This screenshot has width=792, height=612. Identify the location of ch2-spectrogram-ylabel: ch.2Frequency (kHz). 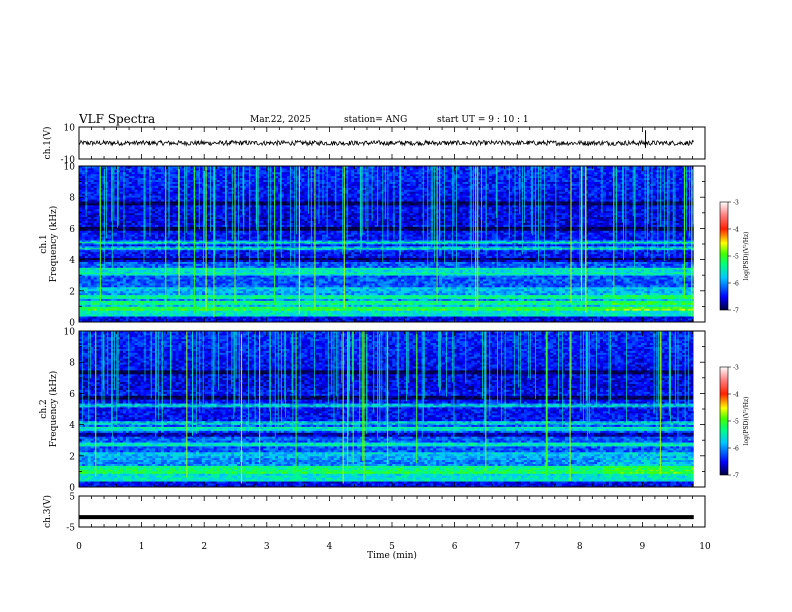
(49, 409).